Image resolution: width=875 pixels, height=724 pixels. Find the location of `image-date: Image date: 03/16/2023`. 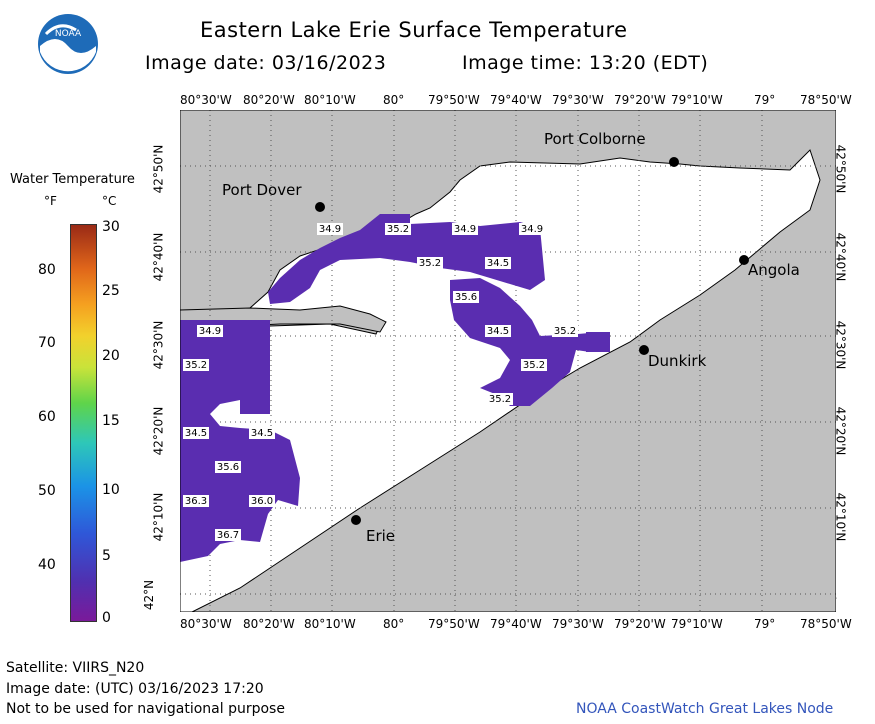

image-date: Image date: 03/16/2023 is located at coordinates (266, 63).